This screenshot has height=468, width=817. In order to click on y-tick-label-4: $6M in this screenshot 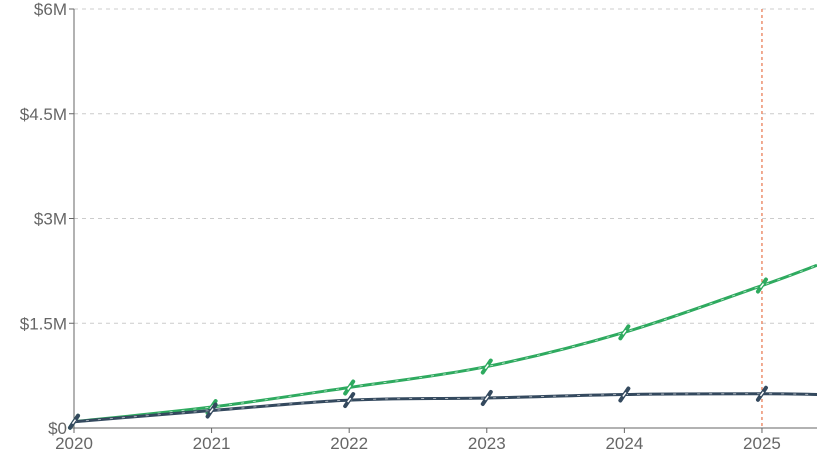, I will do `click(50, 9)`.